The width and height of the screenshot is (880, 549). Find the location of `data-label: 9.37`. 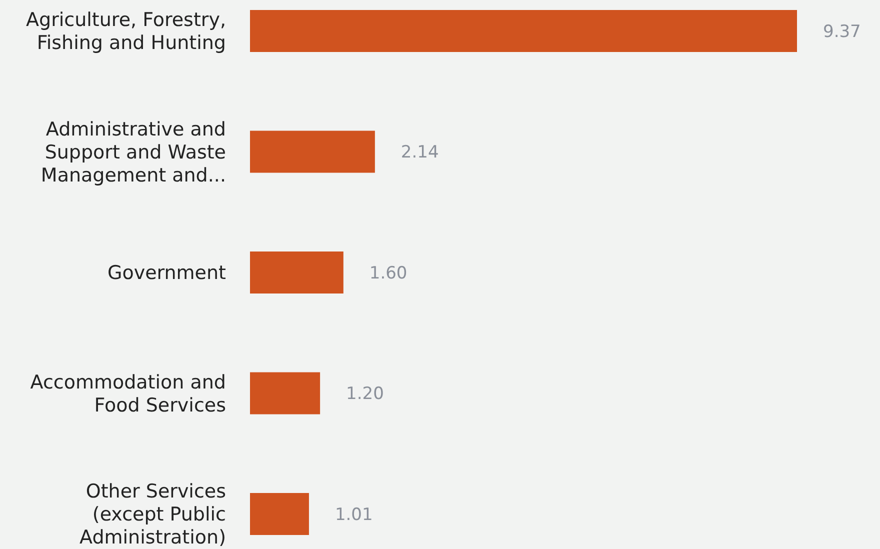

data-label: 9.37 is located at coordinates (842, 32).